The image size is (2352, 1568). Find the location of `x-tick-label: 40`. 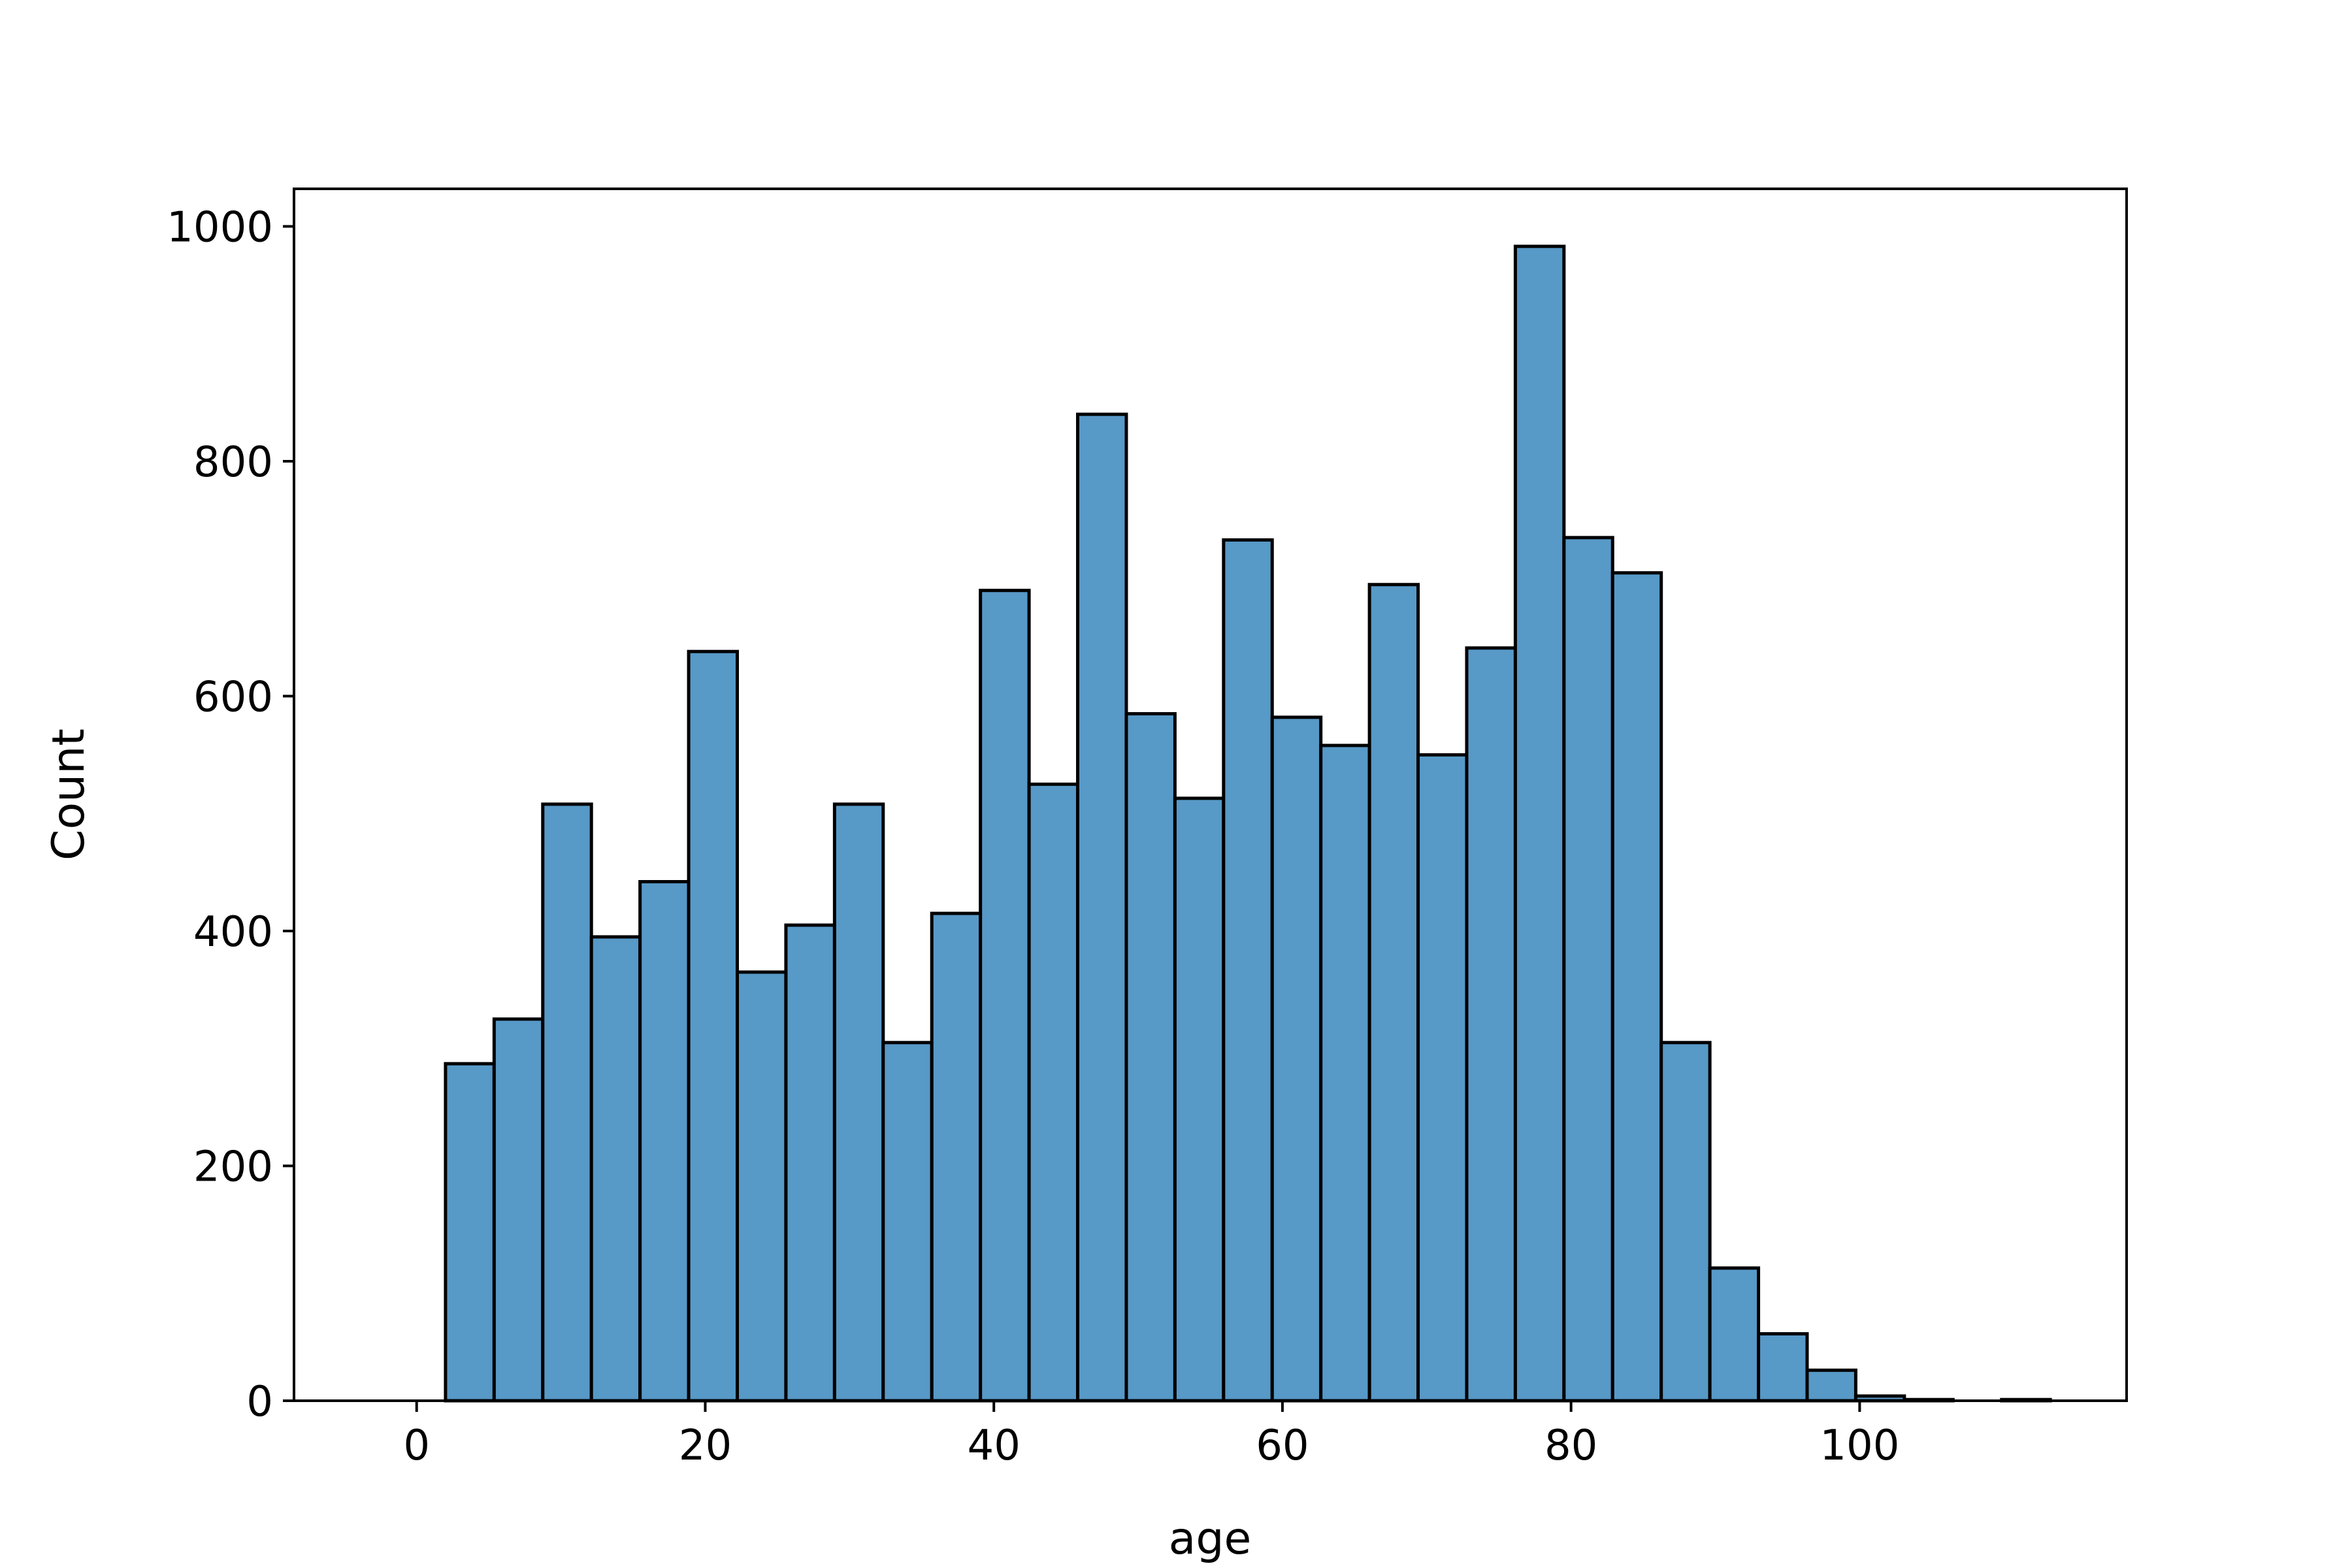

x-tick-label: 40 is located at coordinates (993, 1446).